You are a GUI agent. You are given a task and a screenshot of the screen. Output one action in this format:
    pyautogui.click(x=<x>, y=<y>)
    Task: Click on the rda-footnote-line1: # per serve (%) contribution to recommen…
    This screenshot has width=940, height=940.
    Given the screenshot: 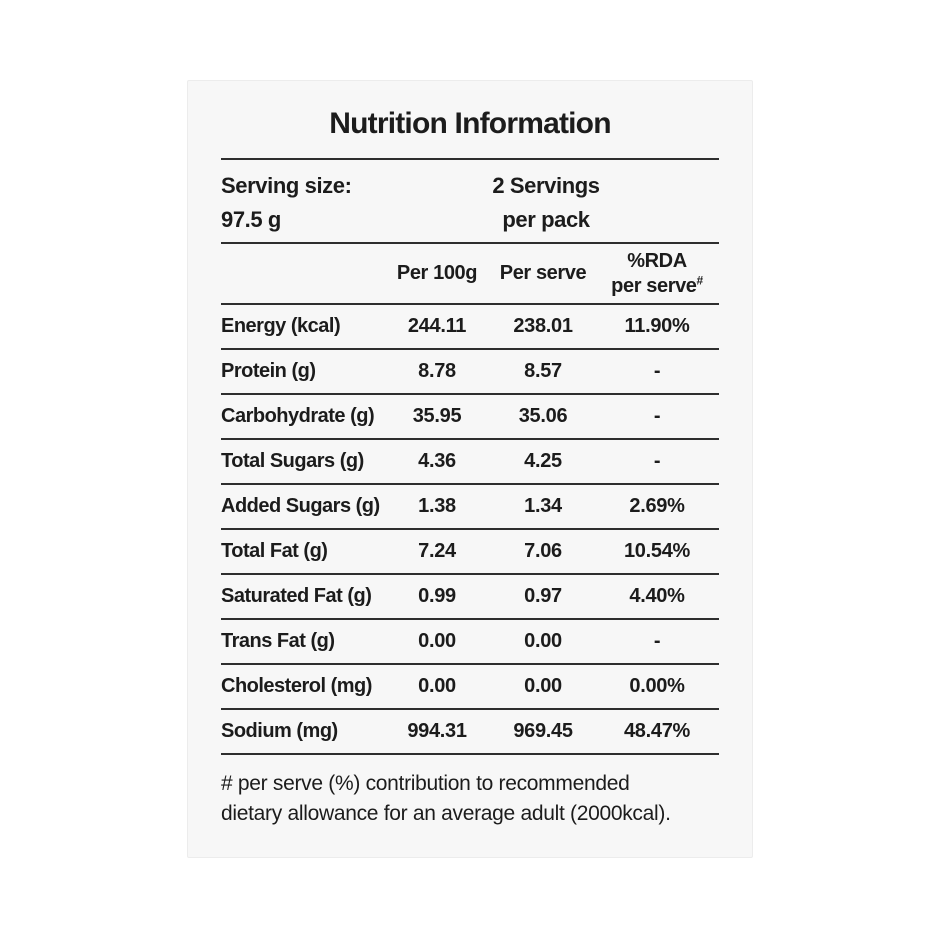 What is the action you would take?
    pyautogui.click(x=425, y=783)
    